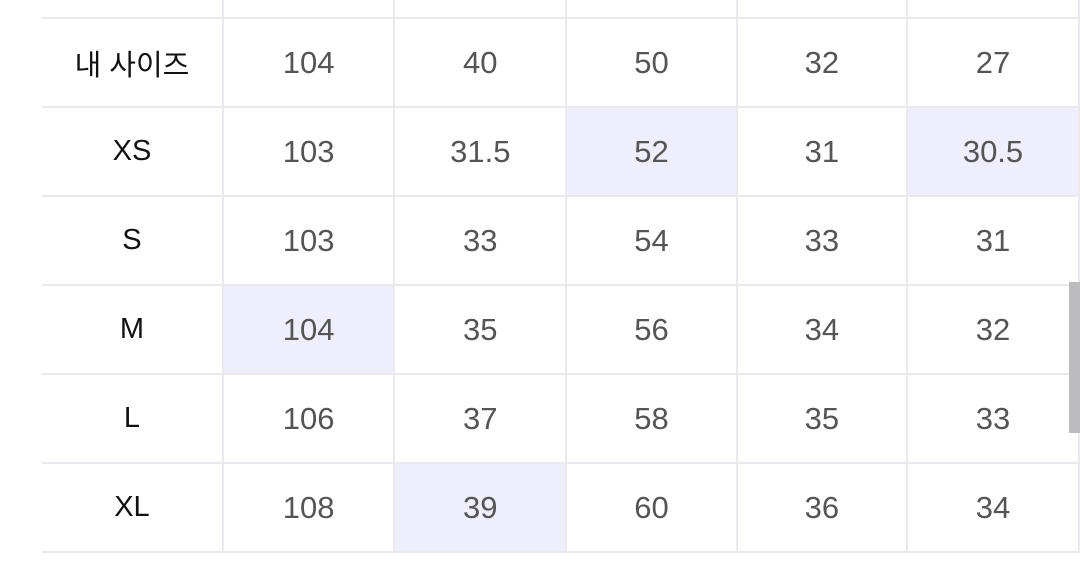 This screenshot has height=586, width=1080. What do you see at coordinates (480, 418) in the screenshot?
I see `size-value-cell: 37` at bounding box center [480, 418].